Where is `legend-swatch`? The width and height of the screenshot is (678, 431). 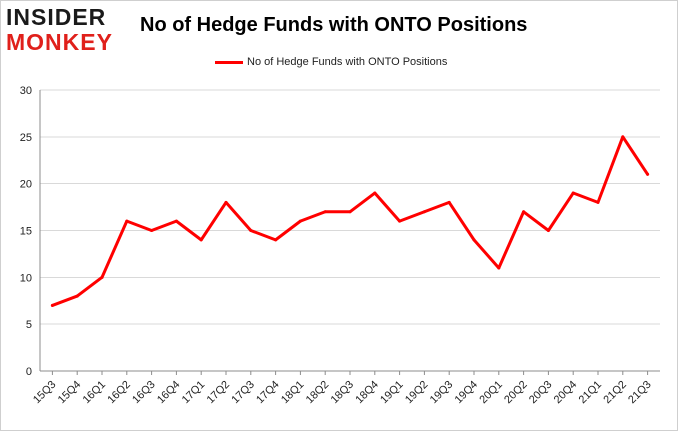
legend-swatch is located at coordinates (229, 62).